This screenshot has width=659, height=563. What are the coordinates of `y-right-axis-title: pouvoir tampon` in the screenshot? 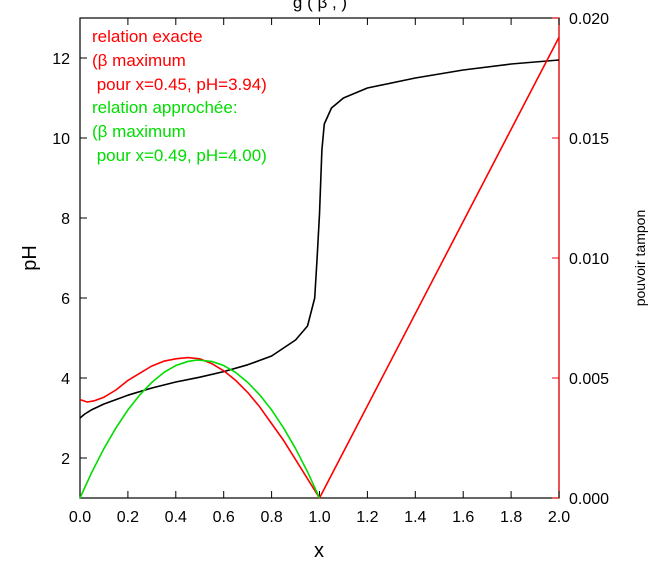 It's located at (640, 258).